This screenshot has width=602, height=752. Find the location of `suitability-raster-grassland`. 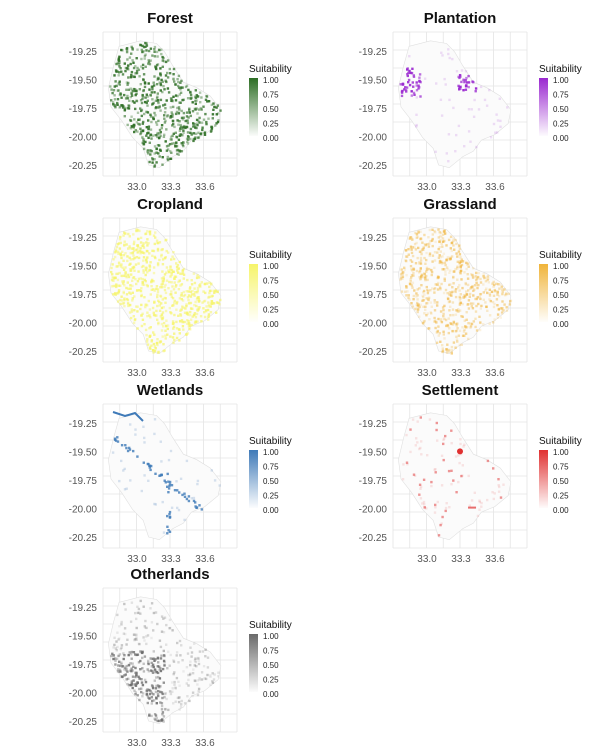

suitability-raster-grassland is located at coordinates (456, 291).